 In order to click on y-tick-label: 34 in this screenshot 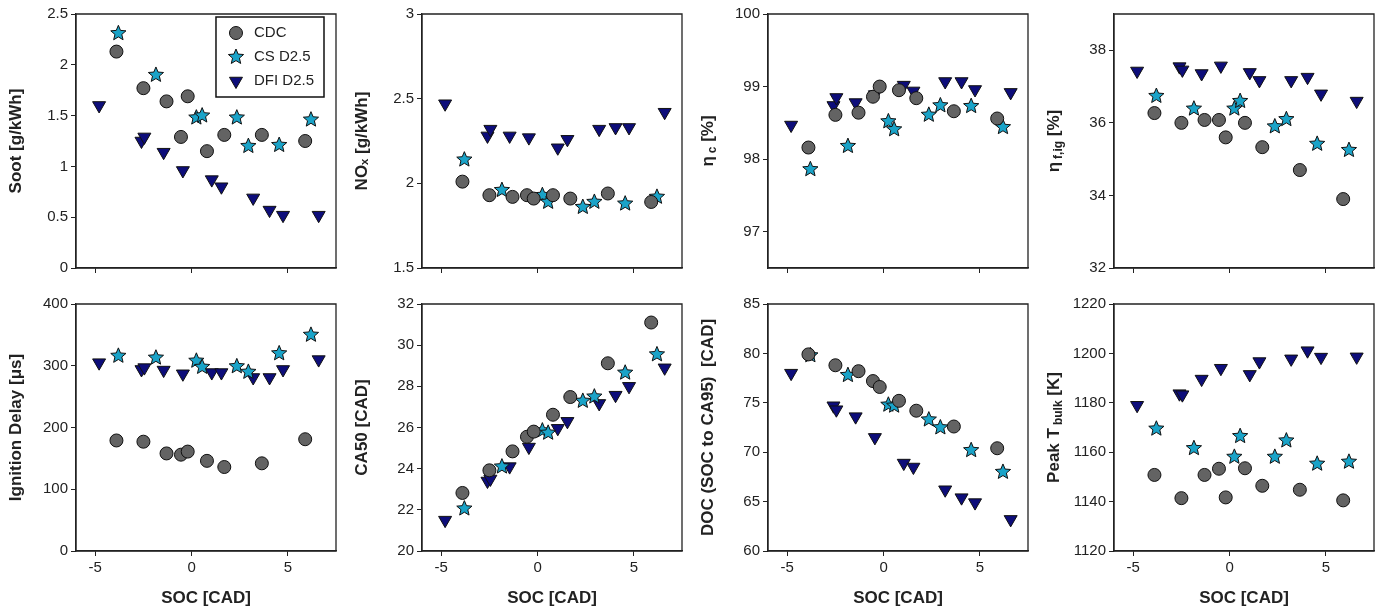, I will do `click(1097, 194)`.